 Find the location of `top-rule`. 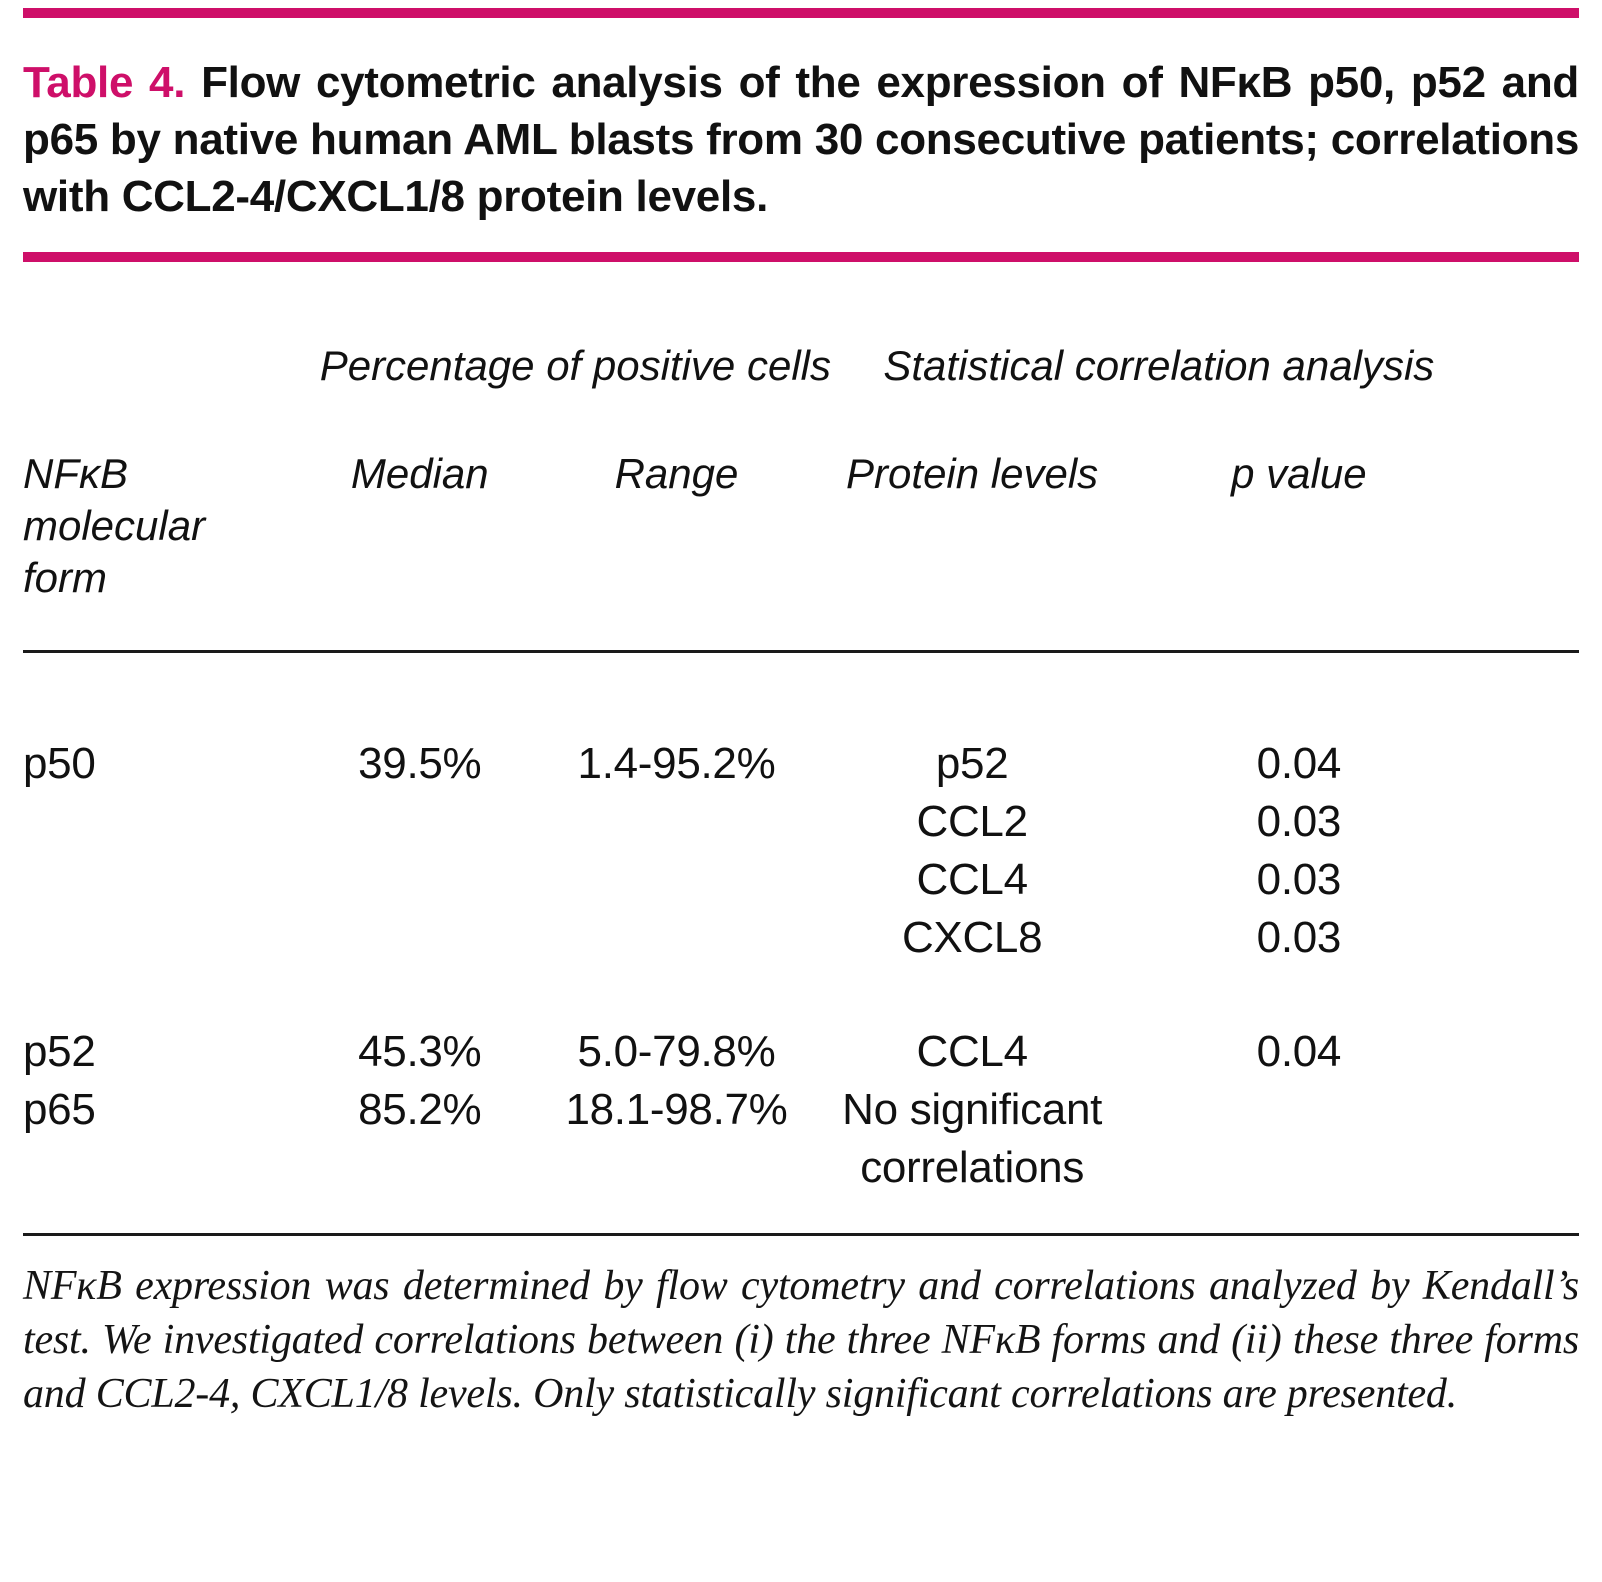

top-rule is located at coordinates (801, 13).